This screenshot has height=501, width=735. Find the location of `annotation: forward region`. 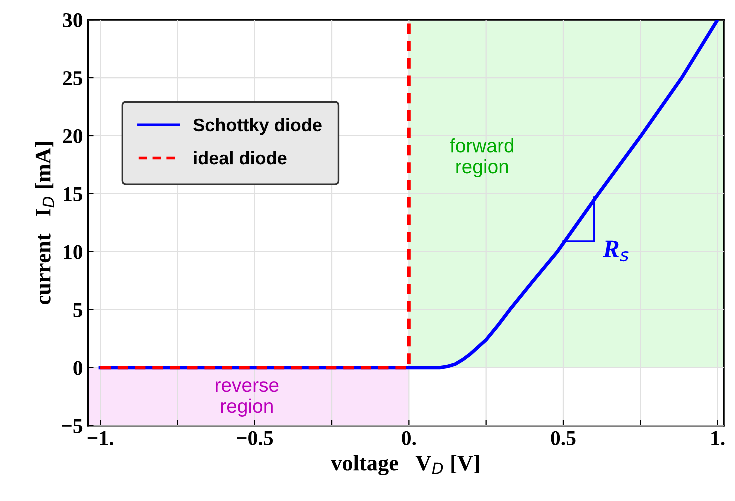

annotation: forward region is located at coordinates (482, 158).